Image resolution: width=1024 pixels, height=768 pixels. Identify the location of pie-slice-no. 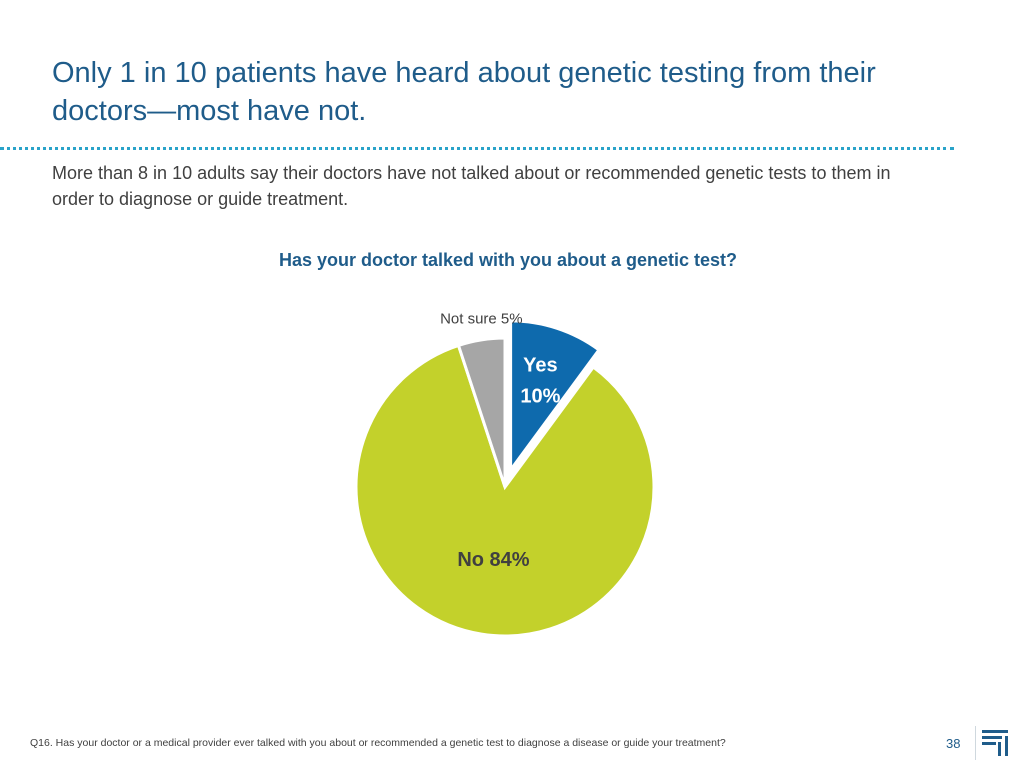
(505, 490).